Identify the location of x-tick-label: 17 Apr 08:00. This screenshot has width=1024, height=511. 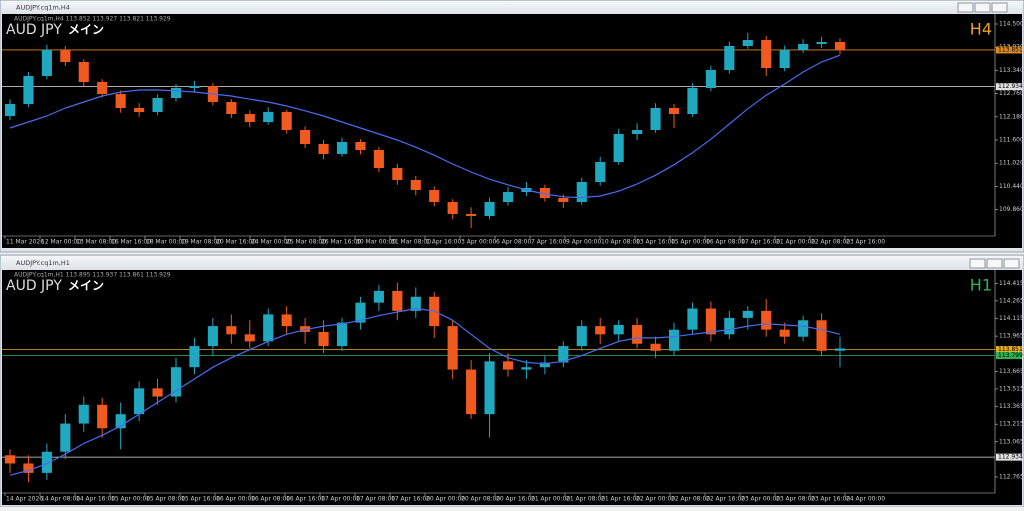
(375, 499).